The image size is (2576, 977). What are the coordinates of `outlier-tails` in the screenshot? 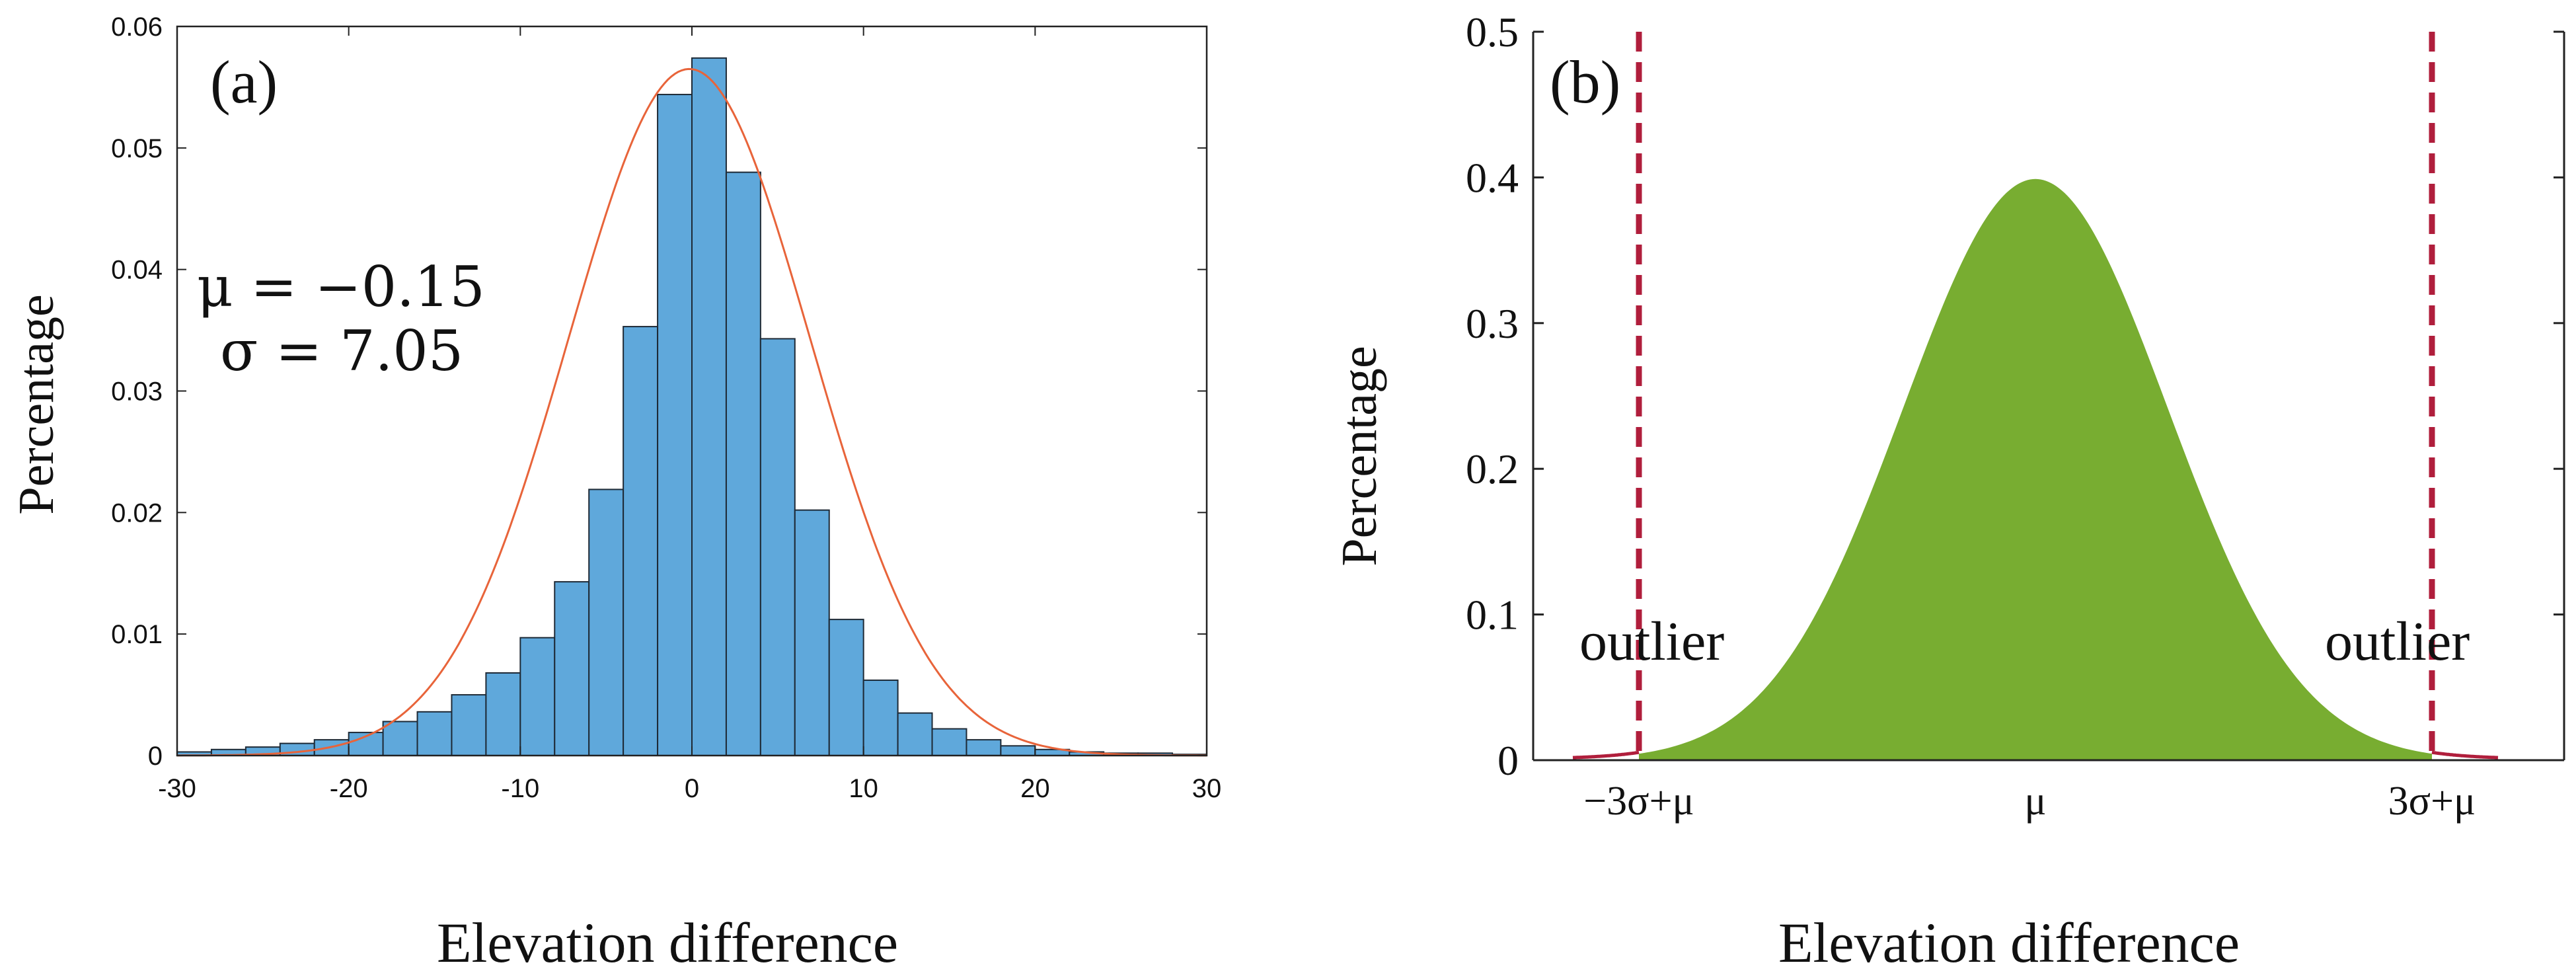 It's located at (2036, 755).